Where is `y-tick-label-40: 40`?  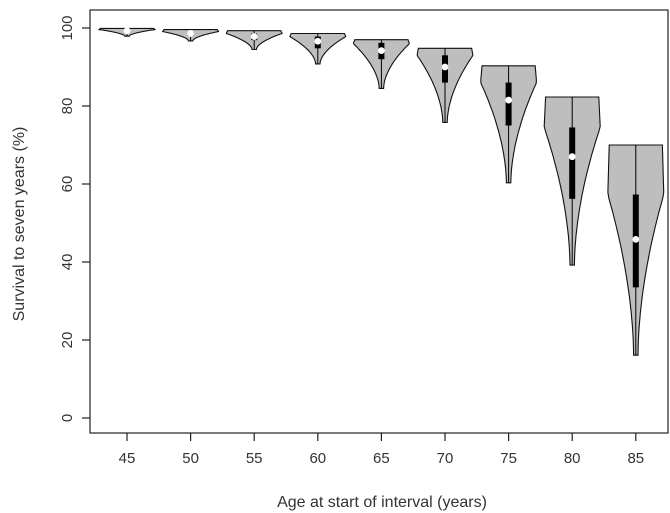 y-tick-label-40: 40 is located at coordinates (67, 262).